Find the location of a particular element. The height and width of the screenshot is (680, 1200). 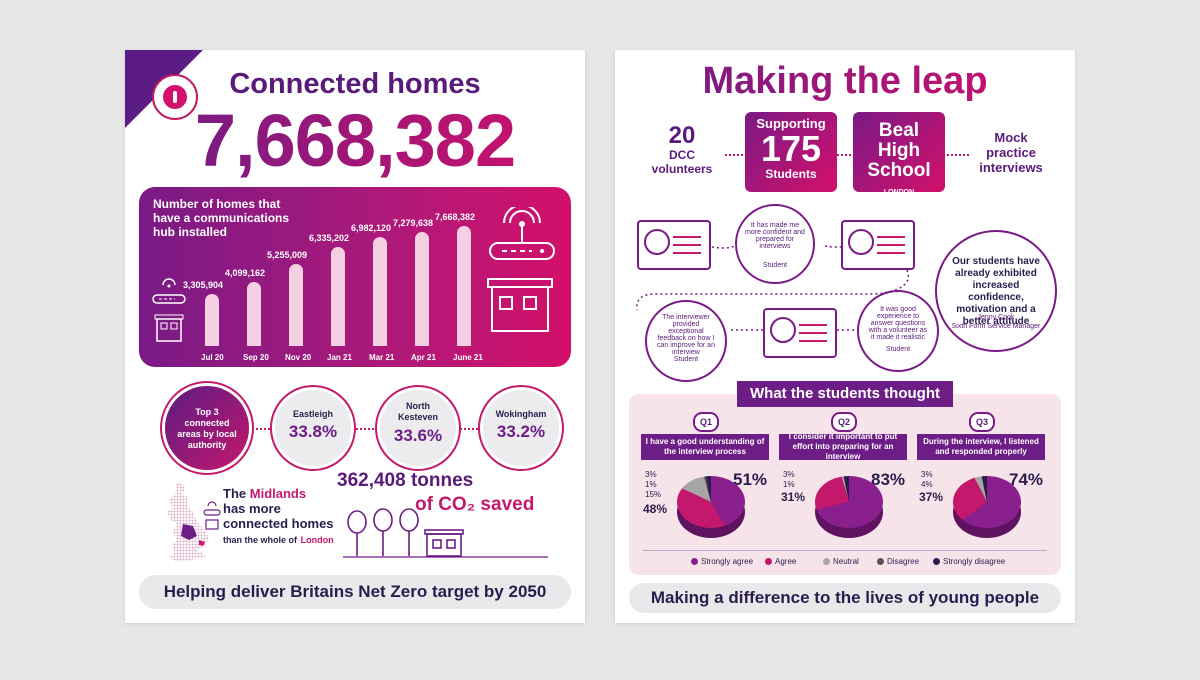

midlands-line4: than the whole of is located at coordinates (260, 540).